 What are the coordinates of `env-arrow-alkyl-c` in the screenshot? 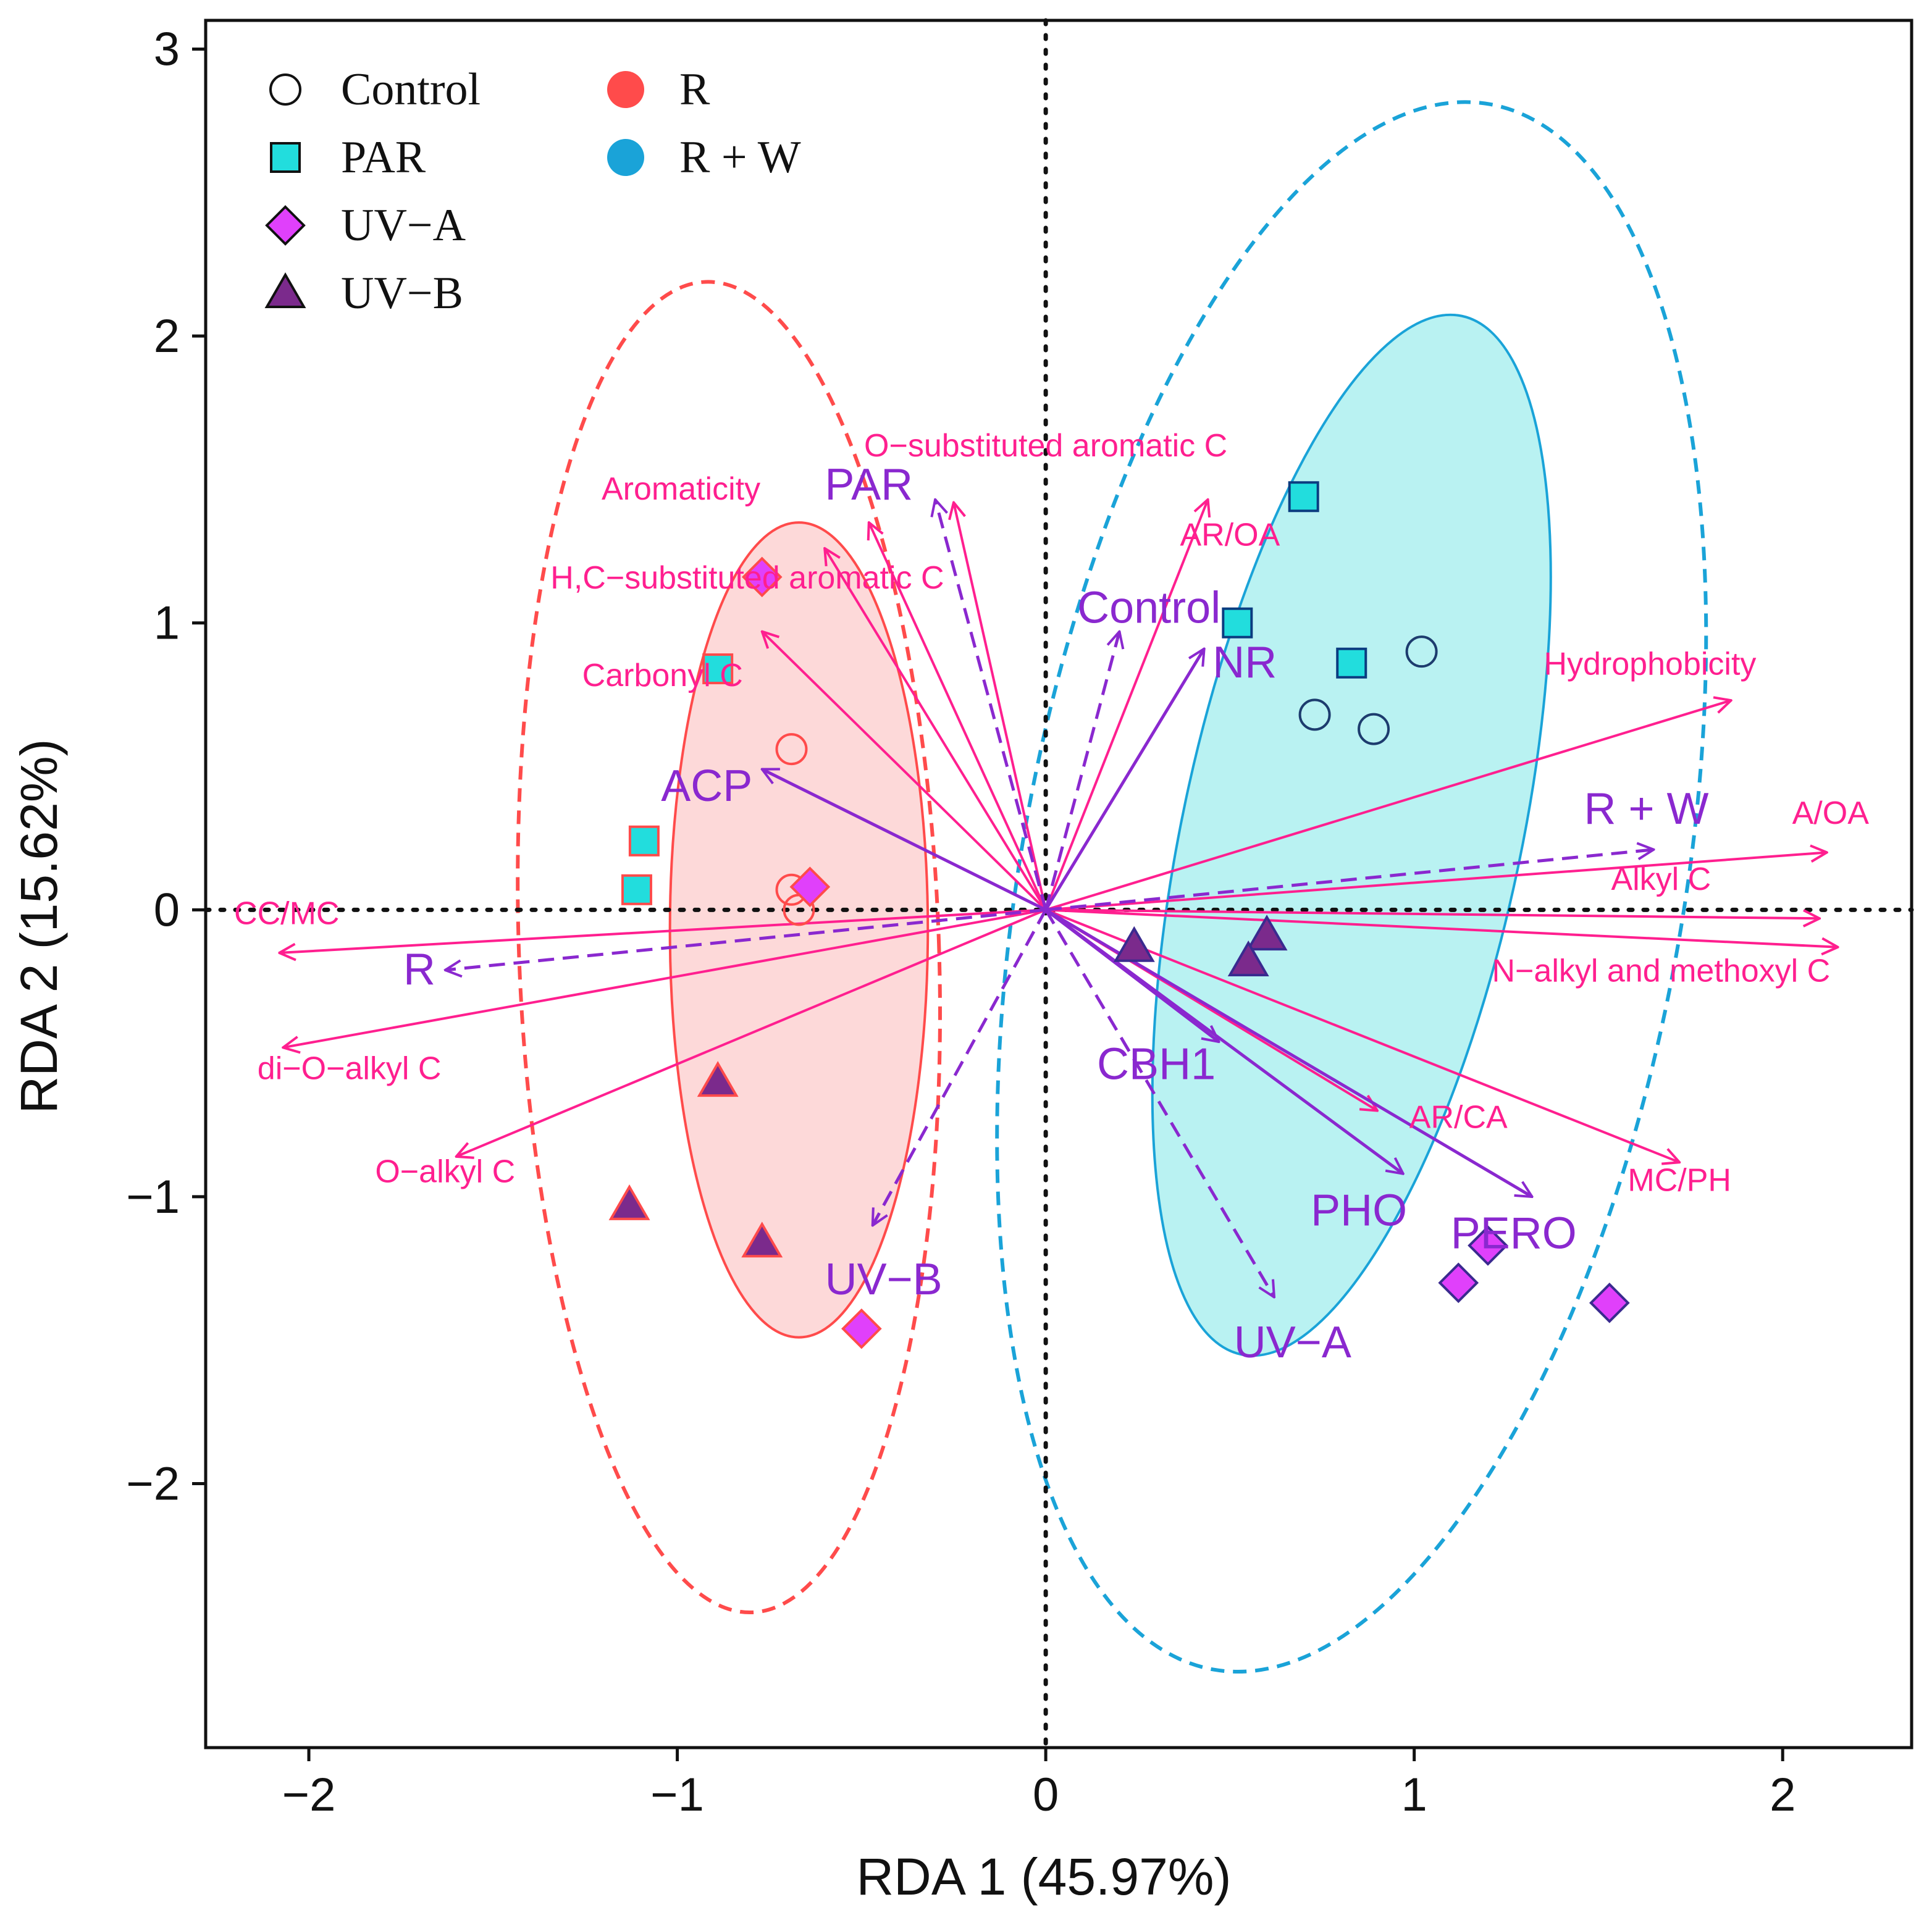 It's located at (1433, 913).